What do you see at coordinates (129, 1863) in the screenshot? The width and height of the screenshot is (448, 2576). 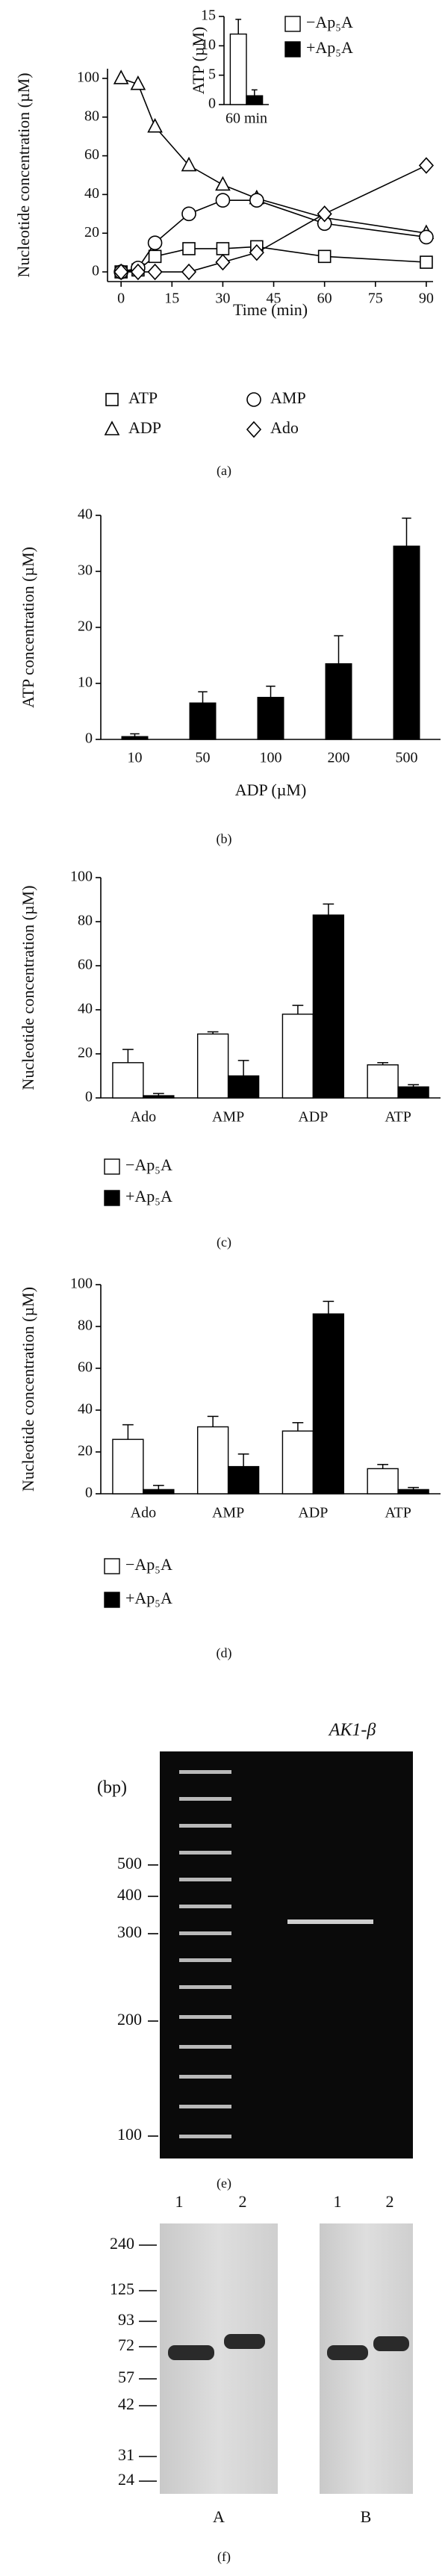 I see `ladder-label: 500` at bounding box center [129, 1863].